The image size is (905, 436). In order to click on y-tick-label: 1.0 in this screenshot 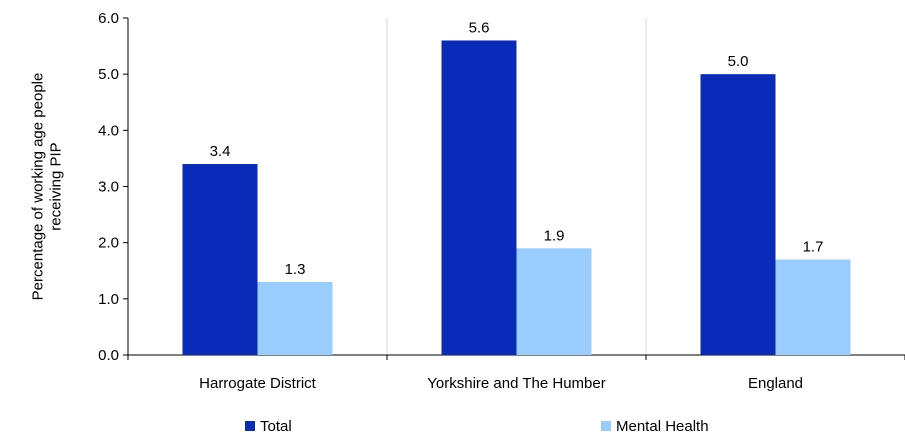, I will do `click(108, 299)`.